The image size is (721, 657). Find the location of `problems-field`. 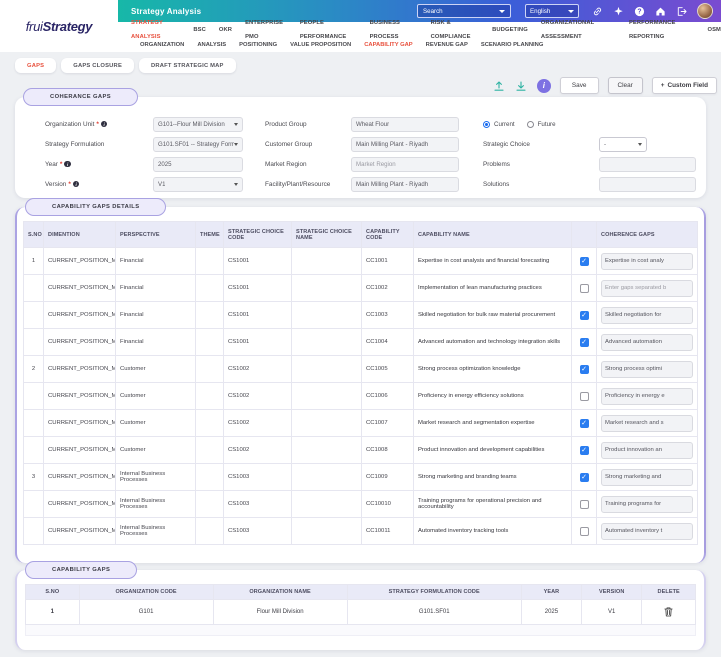

problems-field is located at coordinates (647, 164).